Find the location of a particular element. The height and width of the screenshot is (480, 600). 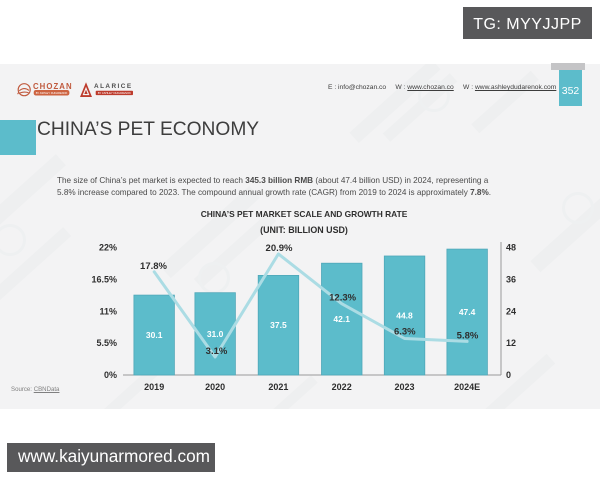

svg-text: 0 is located at coordinates (508, 375).